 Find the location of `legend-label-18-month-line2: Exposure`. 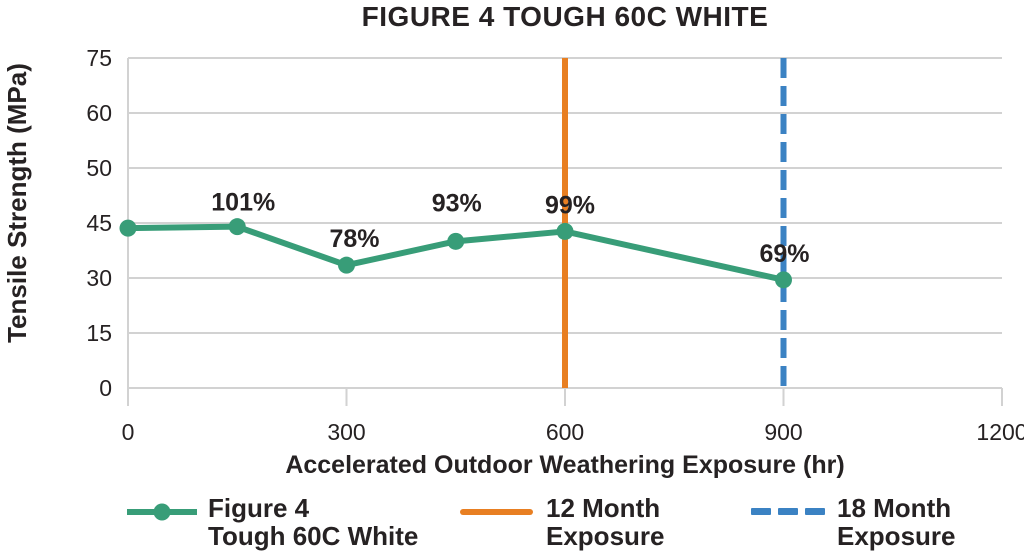

legend-label-18-month-line2: Exposure is located at coordinates (896, 536).